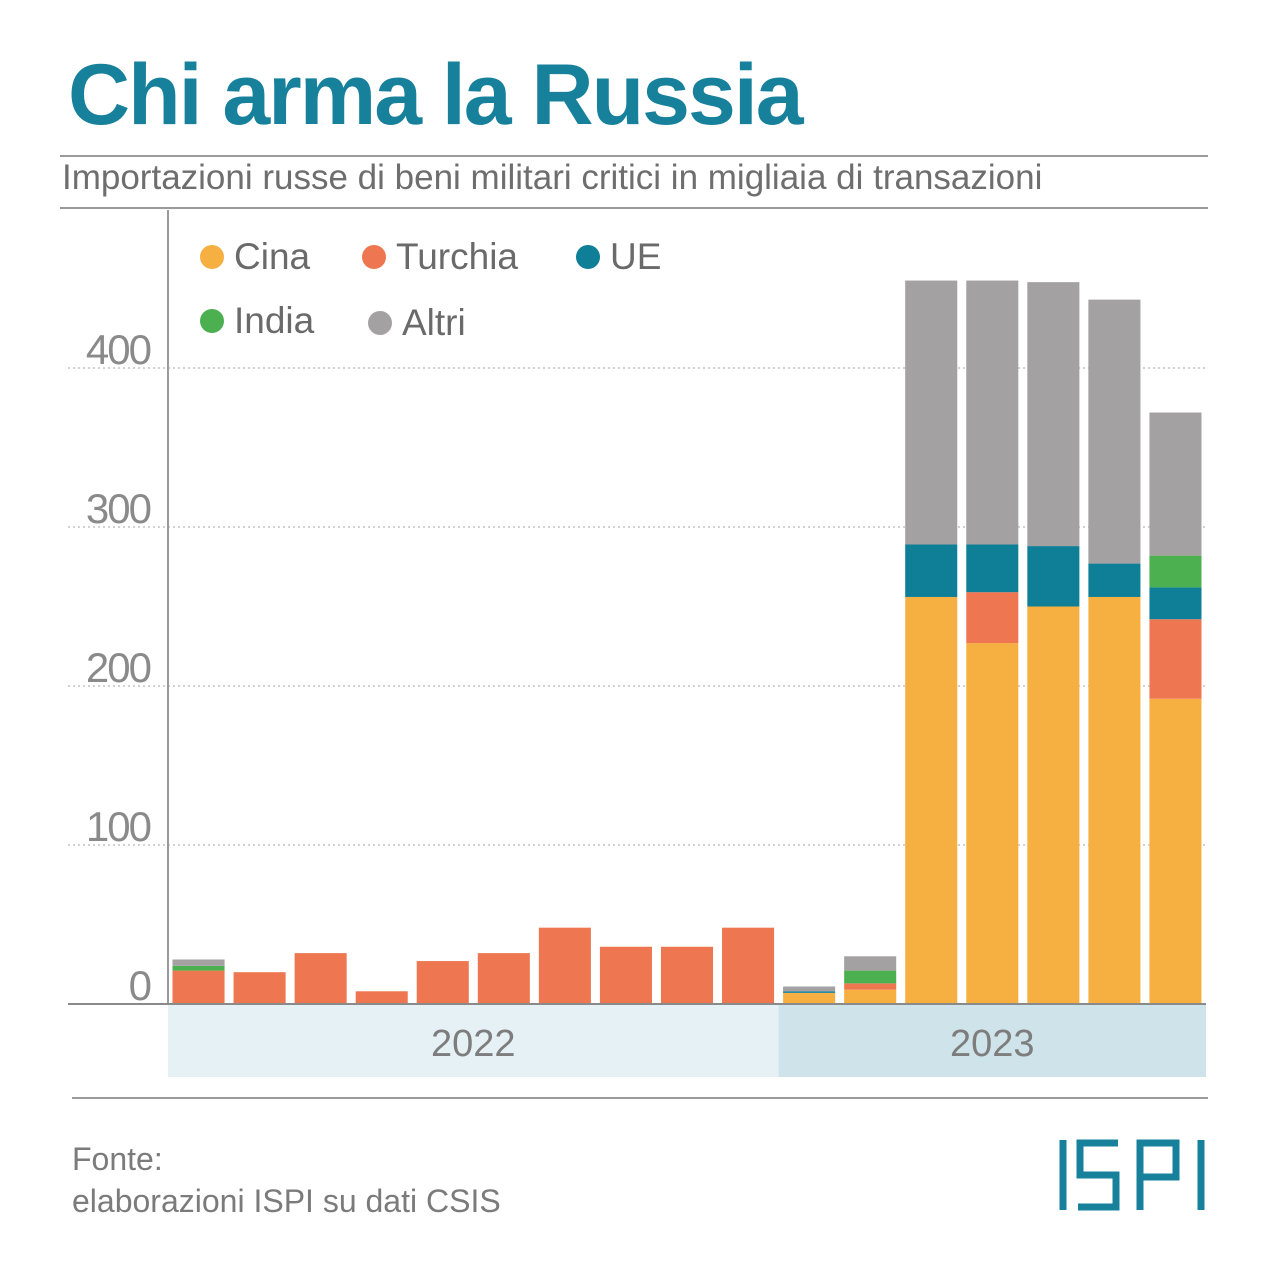 Image resolution: width=1280 pixels, height=1280 pixels. I want to click on period-label-2022: 2022, so click(473, 1044).